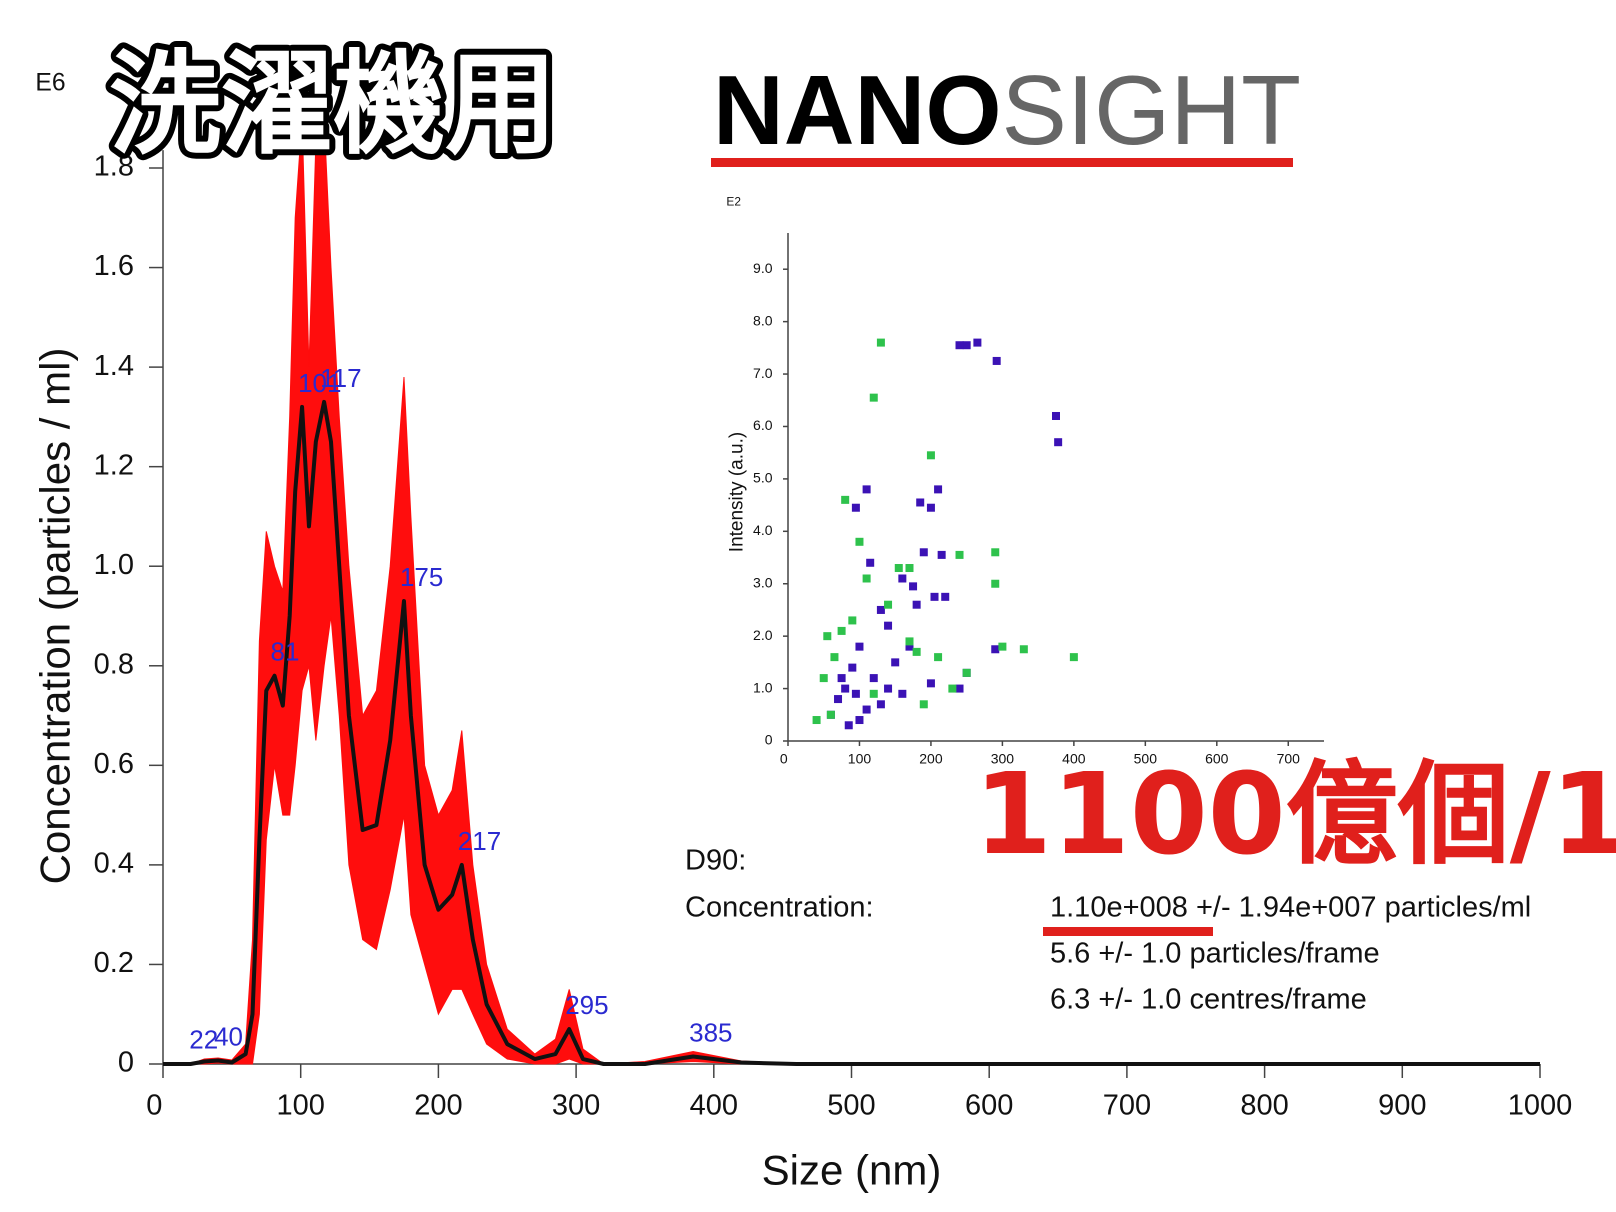 This screenshot has width=1616, height=1212. Describe the element at coordinates (114, 167) in the screenshot. I see `y-tick-label: 1.8` at that location.